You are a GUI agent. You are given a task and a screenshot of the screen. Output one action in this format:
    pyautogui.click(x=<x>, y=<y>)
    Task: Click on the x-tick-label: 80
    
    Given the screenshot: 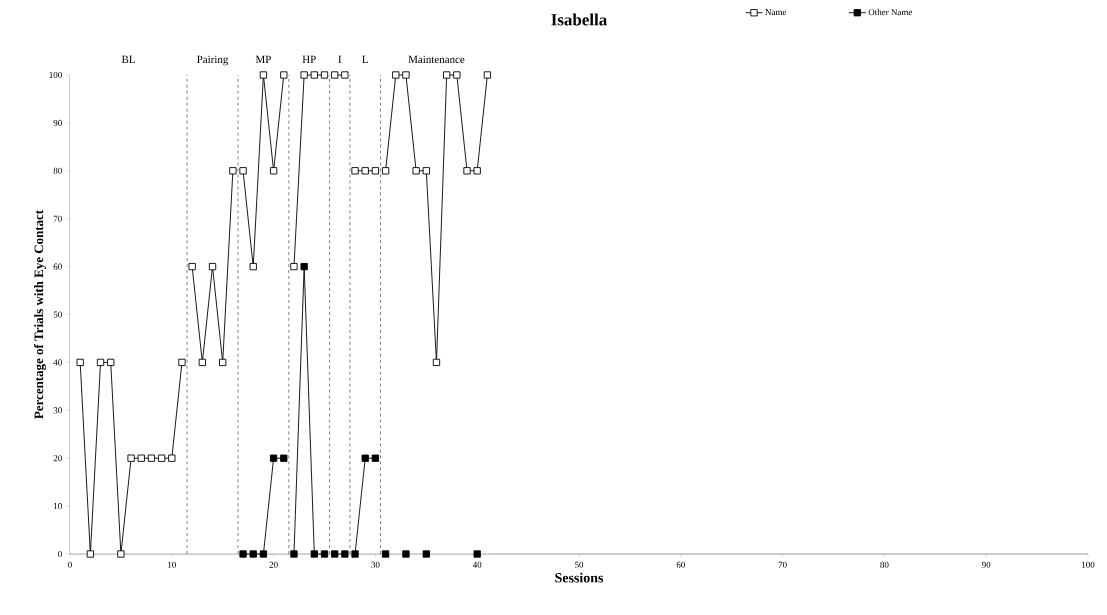 What is the action you would take?
    pyautogui.click(x=884, y=564)
    